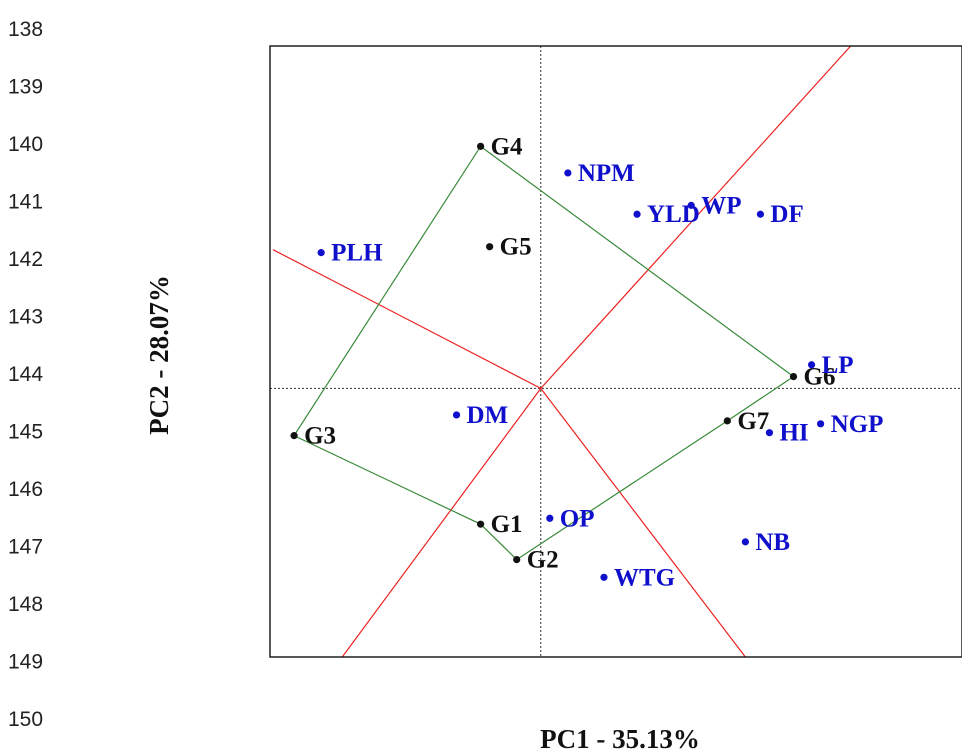 The image size is (962, 756). What do you see at coordinates (820, 377) in the screenshot?
I see `genotype-label: G6` at bounding box center [820, 377].